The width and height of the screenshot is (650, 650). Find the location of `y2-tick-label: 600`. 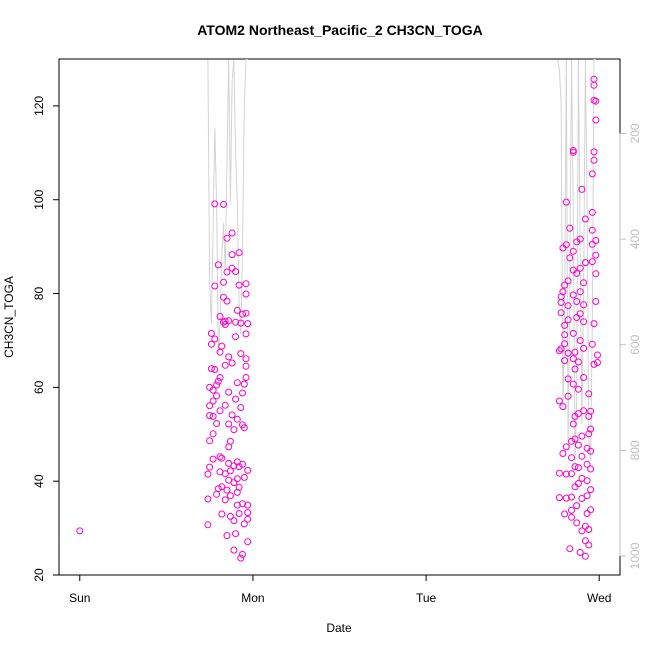

y2-tick-label: 600 is located at coordinates (635, 344).